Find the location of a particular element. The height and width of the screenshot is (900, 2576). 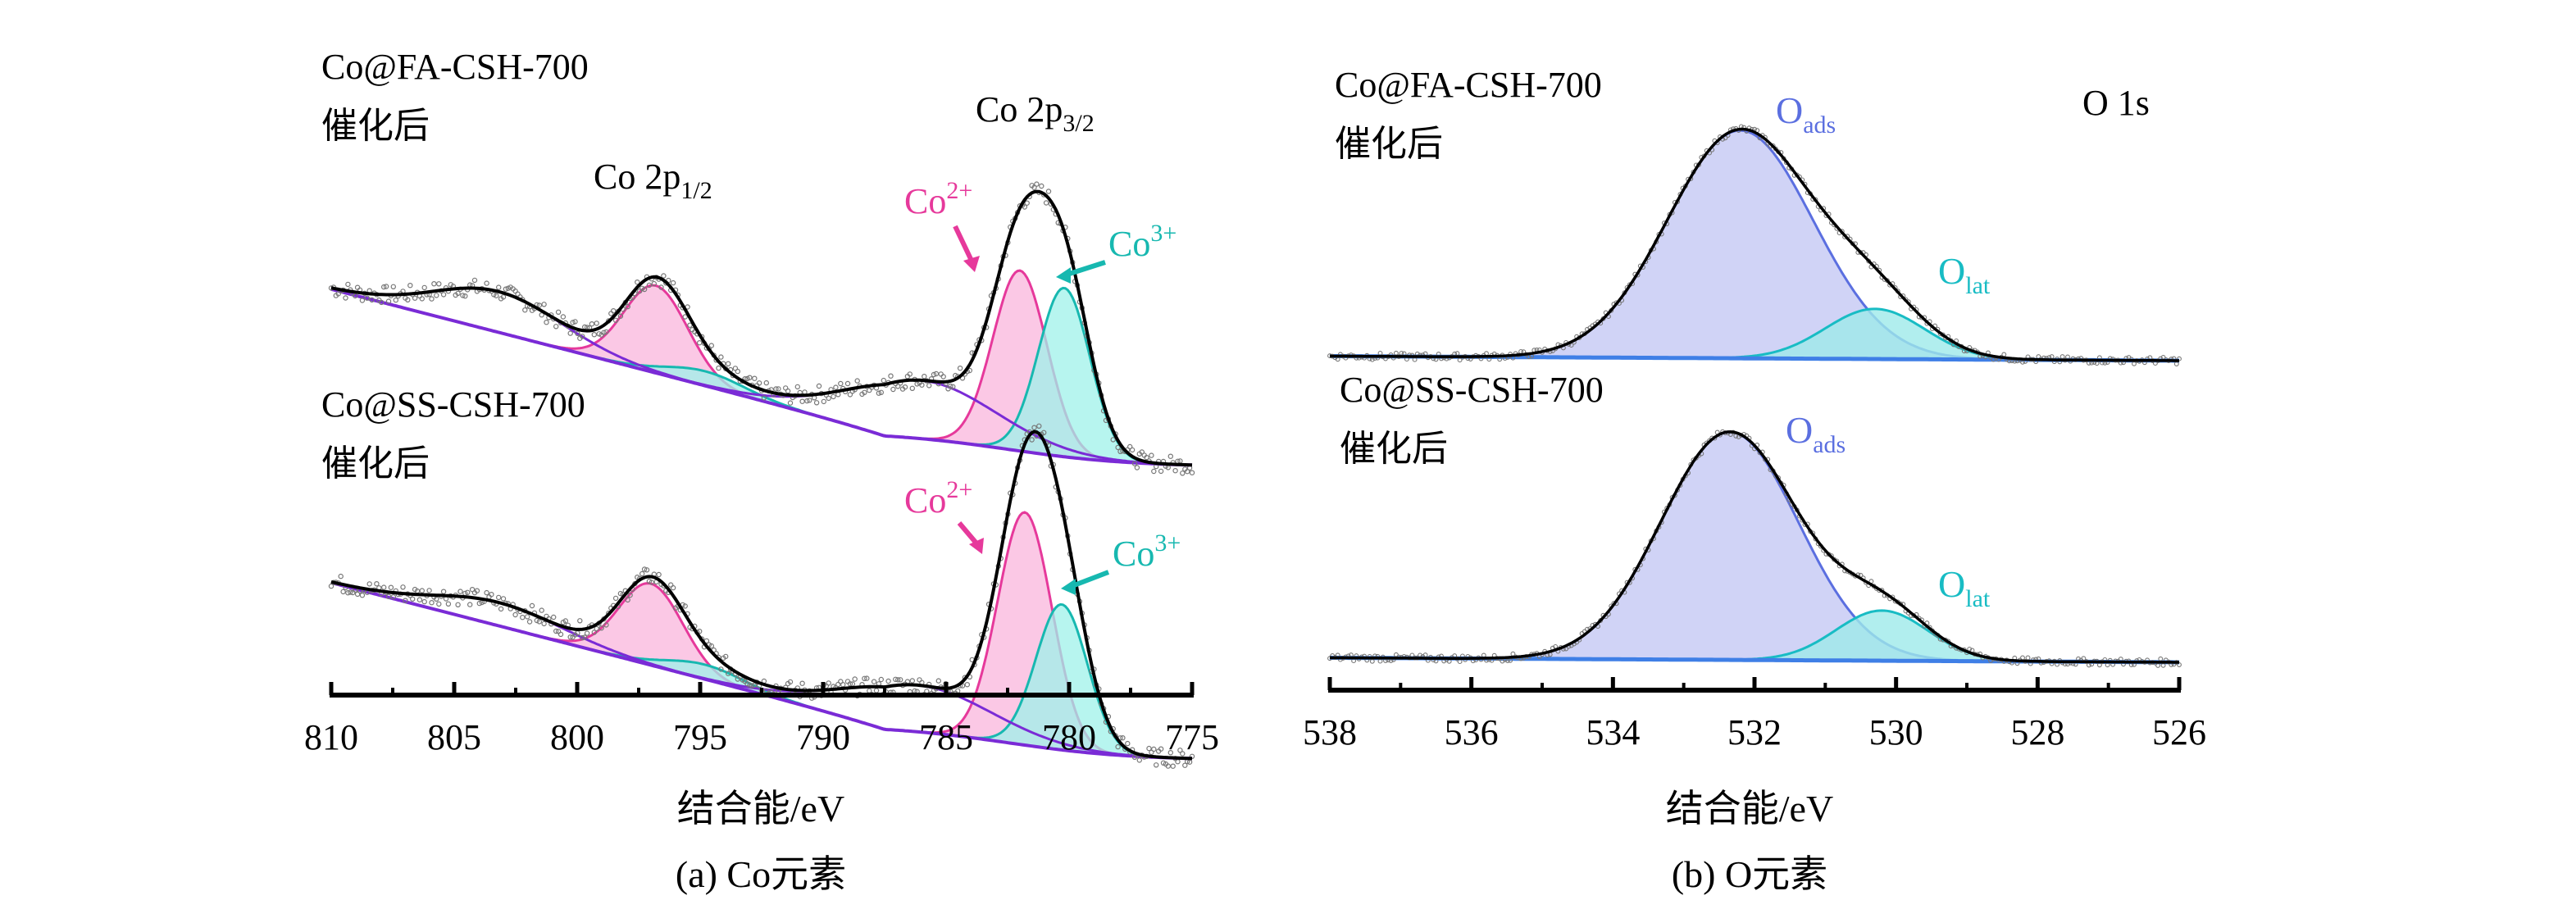

co-annotation-arrows is located at coordinates (1031, 410).